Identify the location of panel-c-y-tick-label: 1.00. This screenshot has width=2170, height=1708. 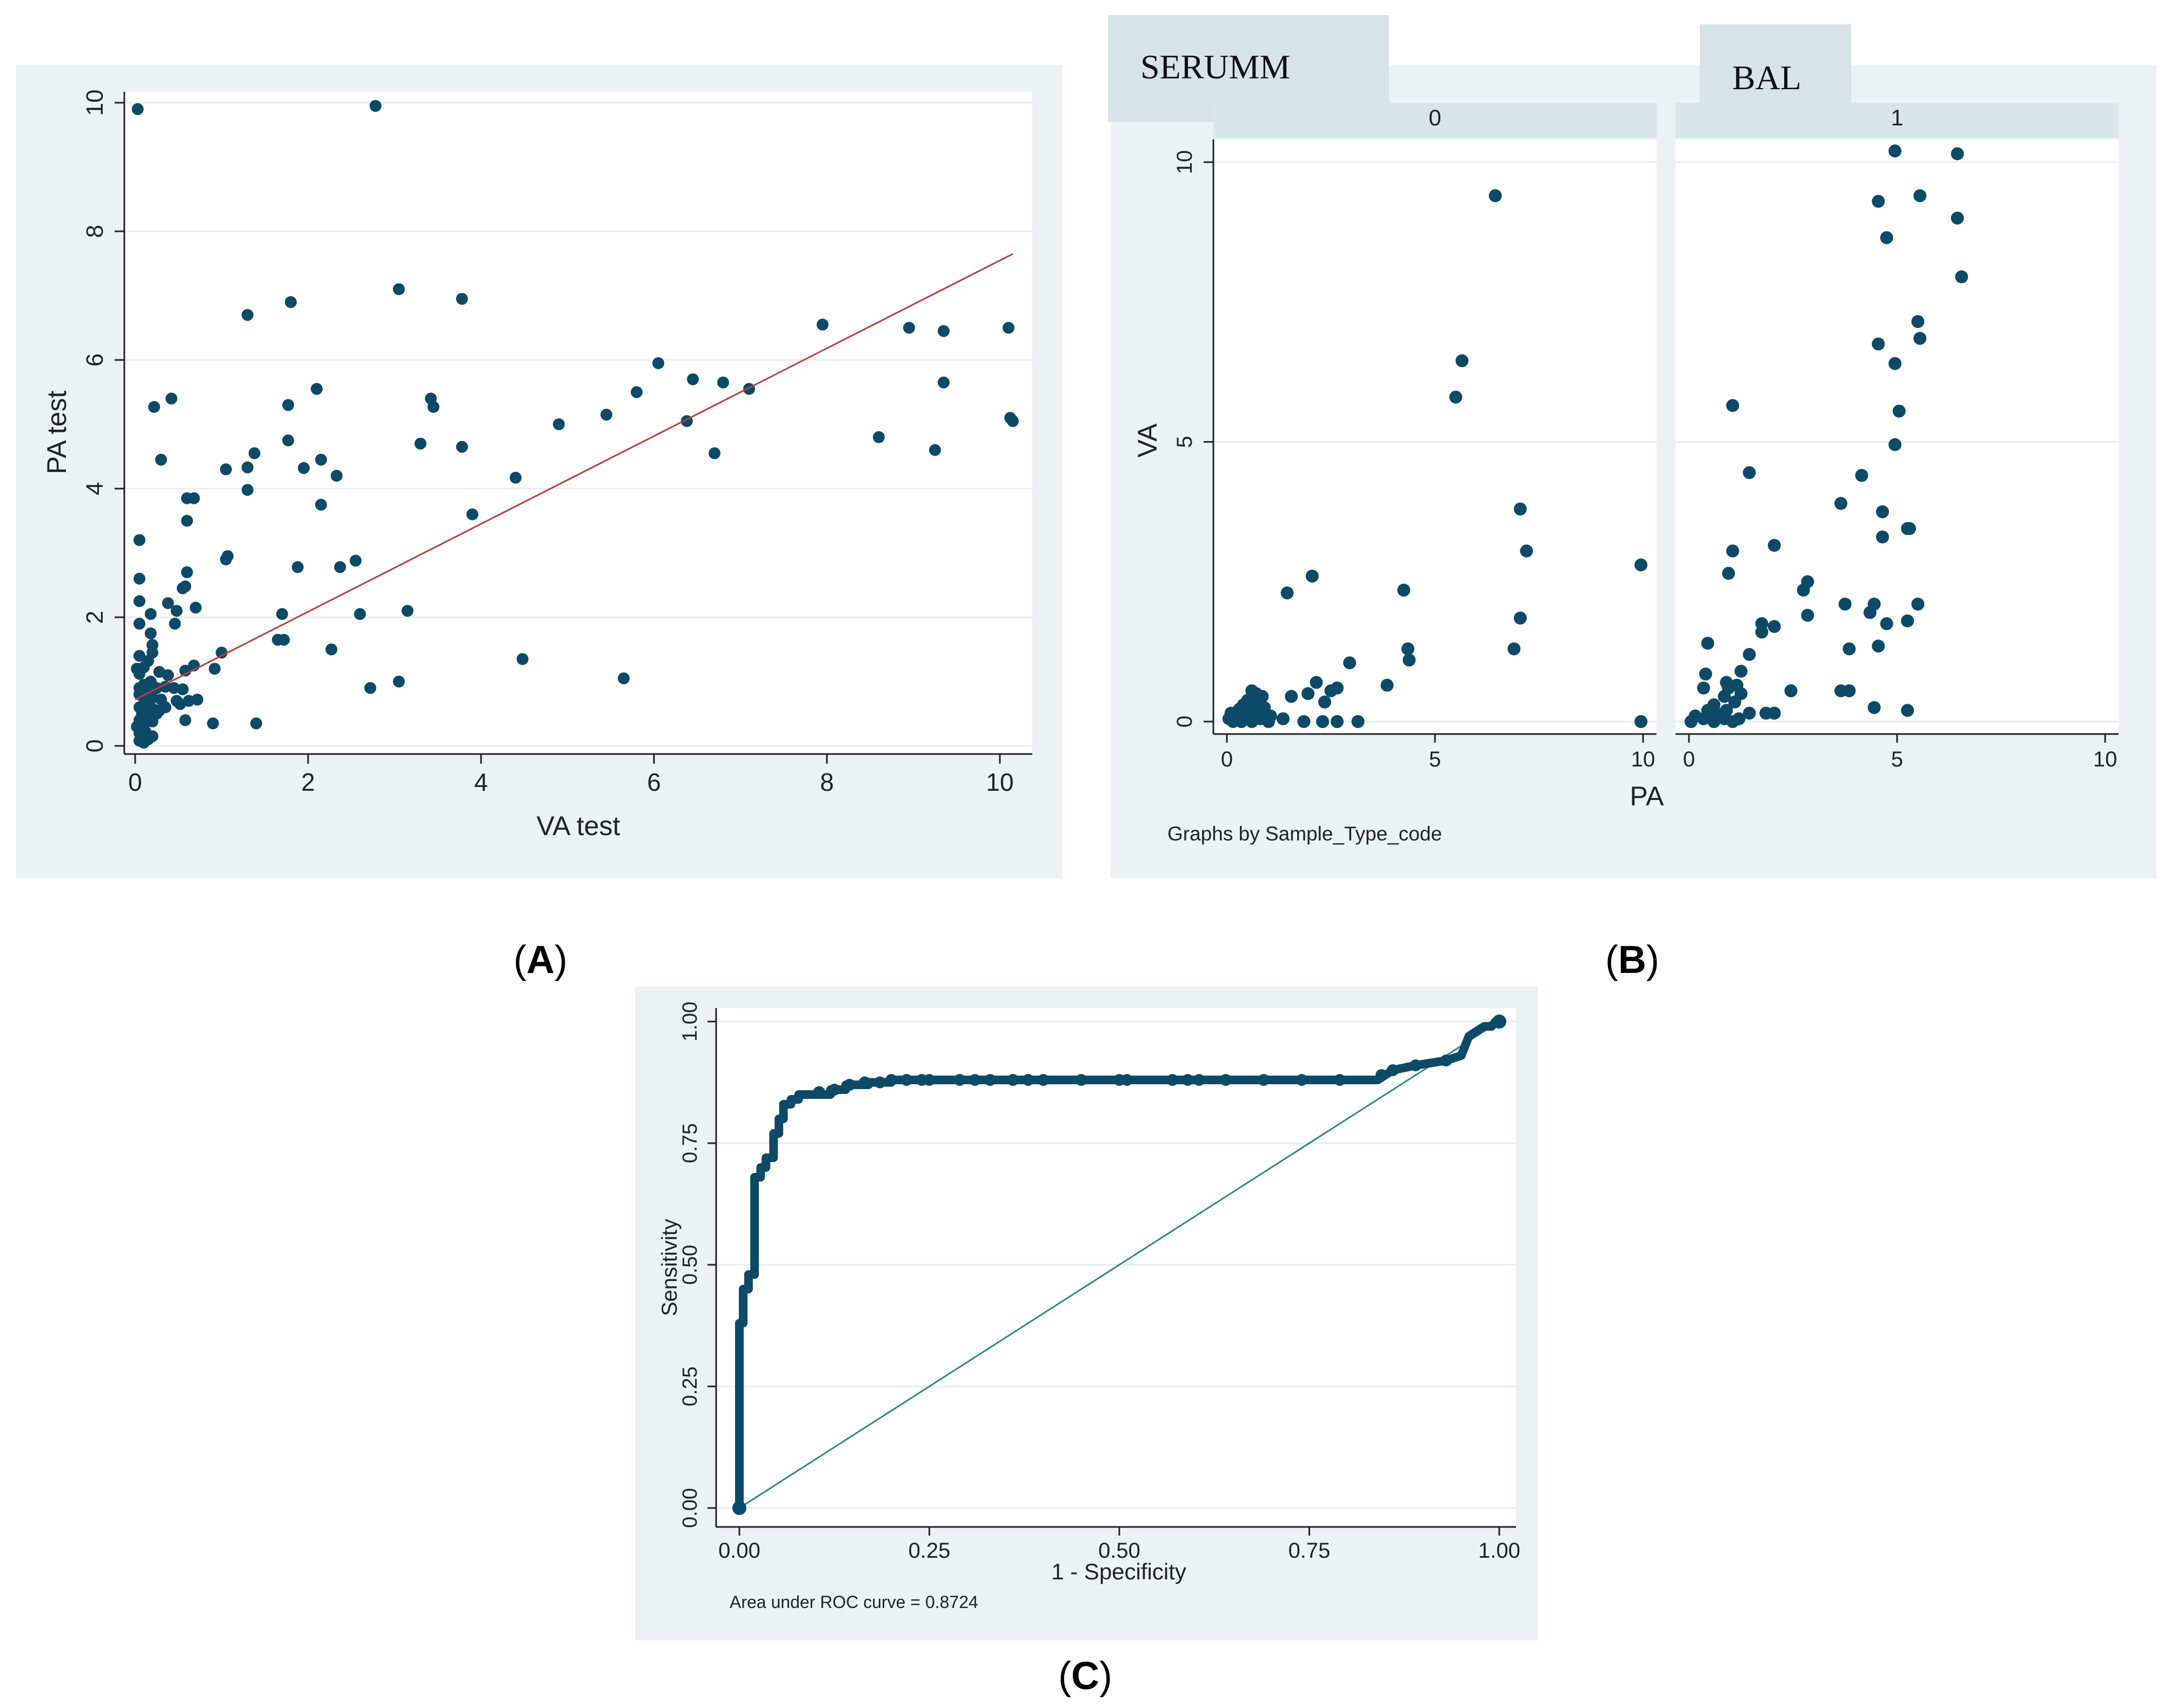
(691, 1022).